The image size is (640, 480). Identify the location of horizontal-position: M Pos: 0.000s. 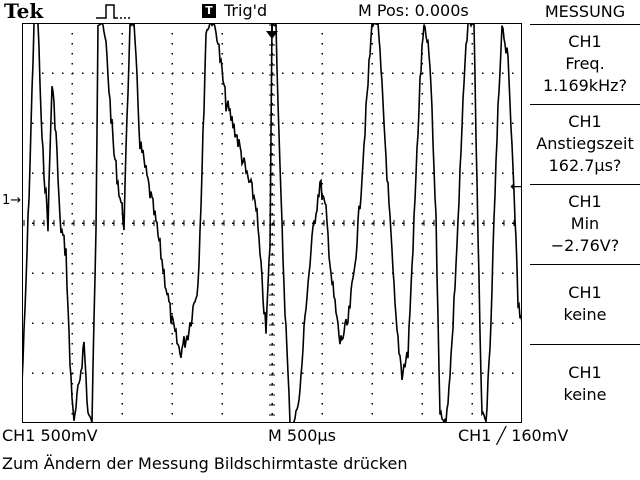
(413, 10).